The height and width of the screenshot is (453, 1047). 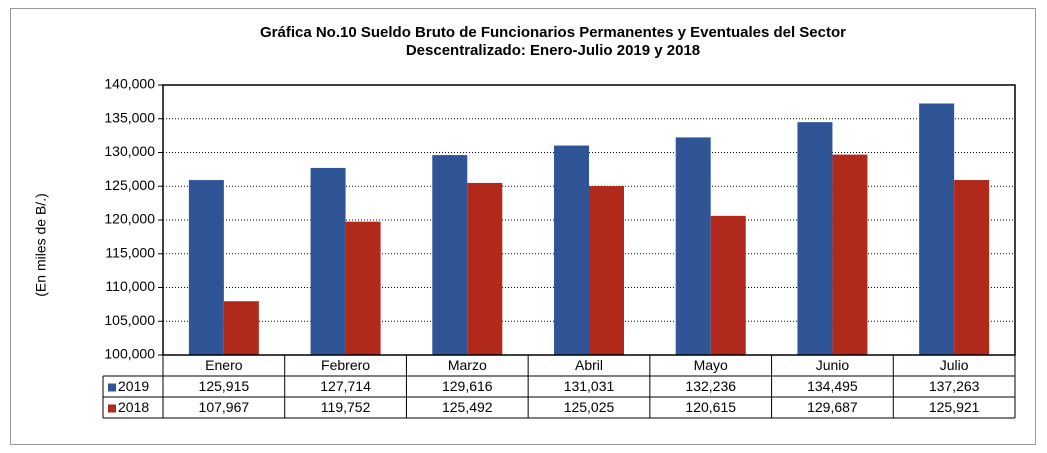 I want to click on table-value: 125,492, so click(x=467, y=407).